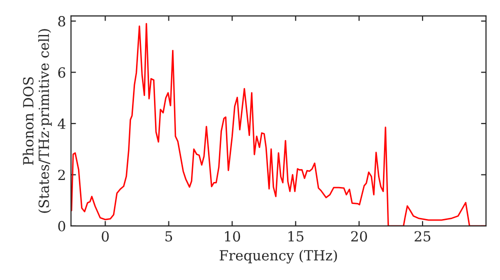  Describe the element at coordinates (296, 236) in the screenshot. I see `x-tick-label: 15` at that location.